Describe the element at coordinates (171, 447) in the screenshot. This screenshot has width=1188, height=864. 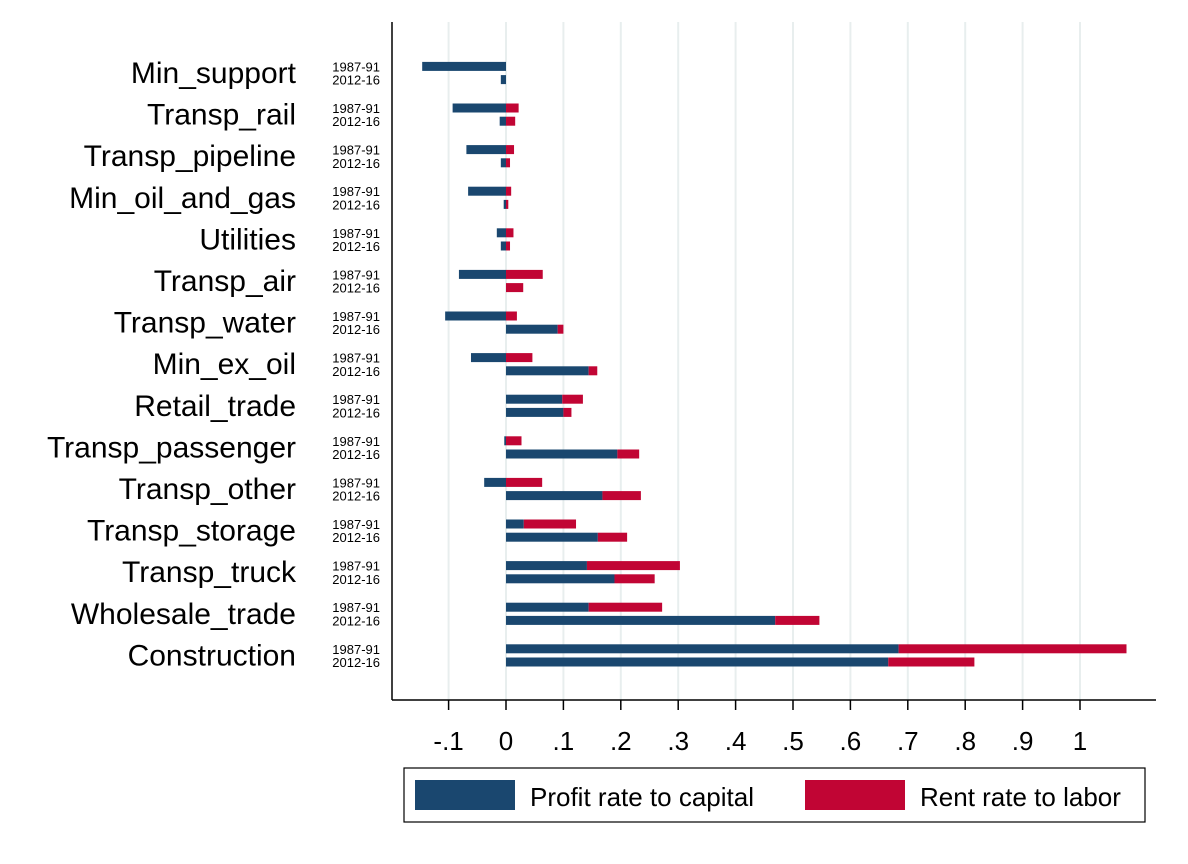
I see `category-label: Transp_passenger` at that location.